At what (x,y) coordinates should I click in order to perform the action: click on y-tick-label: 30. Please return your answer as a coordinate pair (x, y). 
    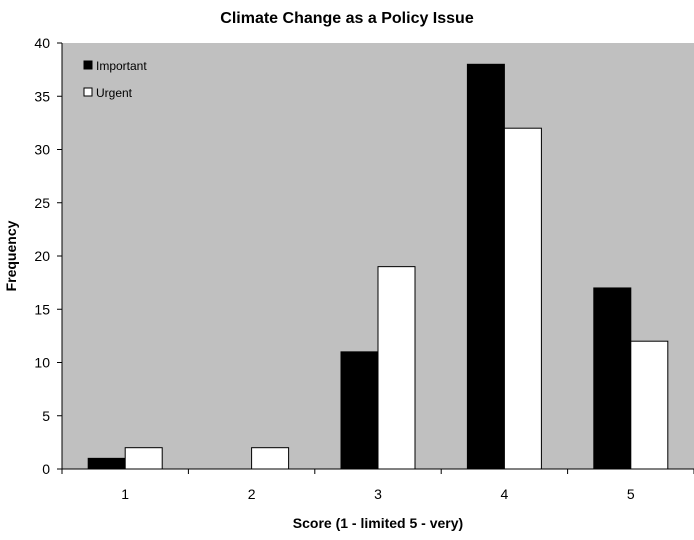
    Looking at the image, I should click on (42, 150).